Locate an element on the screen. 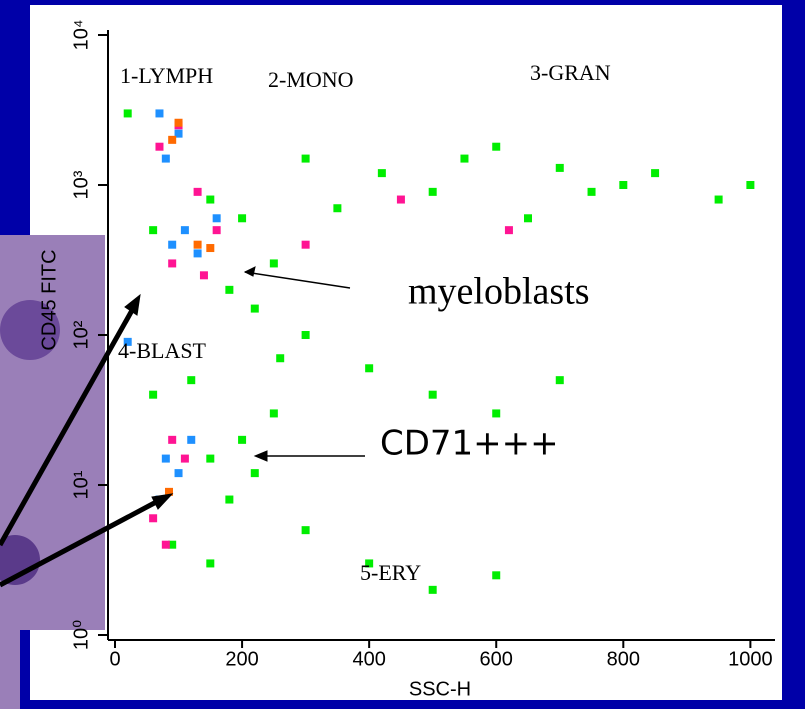  annotation: 2-MONO is located at coordinates (311, 79).